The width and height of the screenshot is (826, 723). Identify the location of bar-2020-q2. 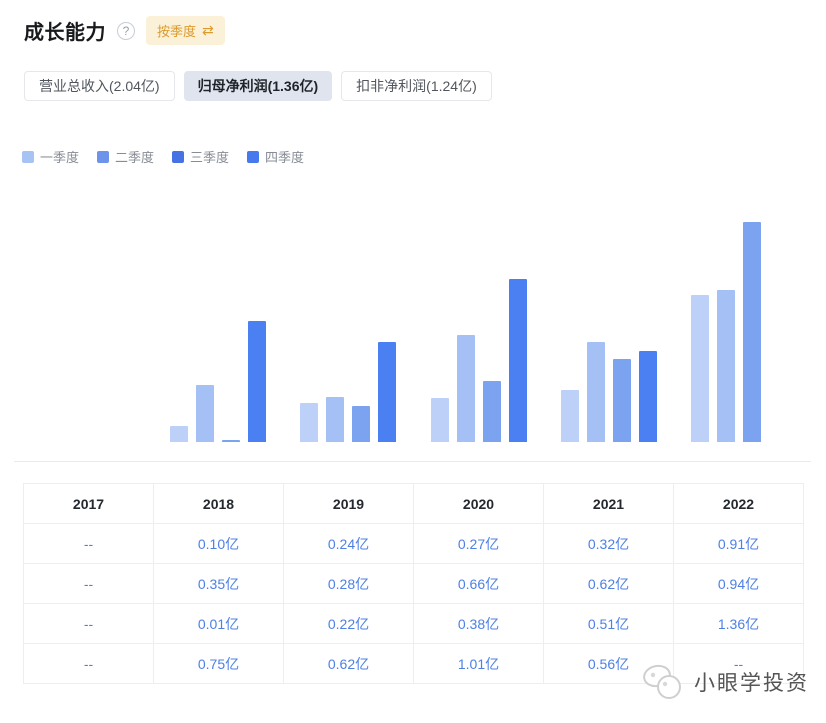
(465, 388).